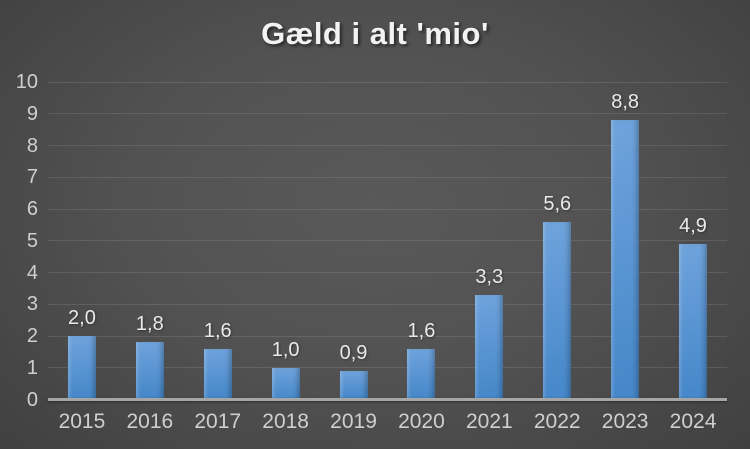  What do you see at coordinates (353, 421) in the screenshot?
I see `x-axis-tick-label: 2019` at bounding box center [353, 421].